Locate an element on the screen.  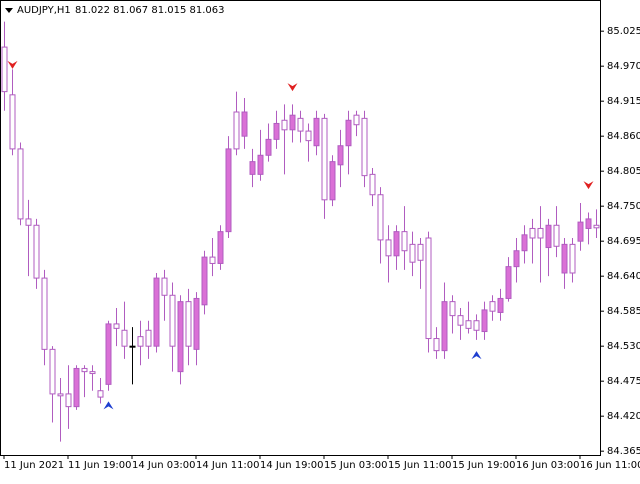
y-tick-label: 84.695 is located at coordinates (623, 241).